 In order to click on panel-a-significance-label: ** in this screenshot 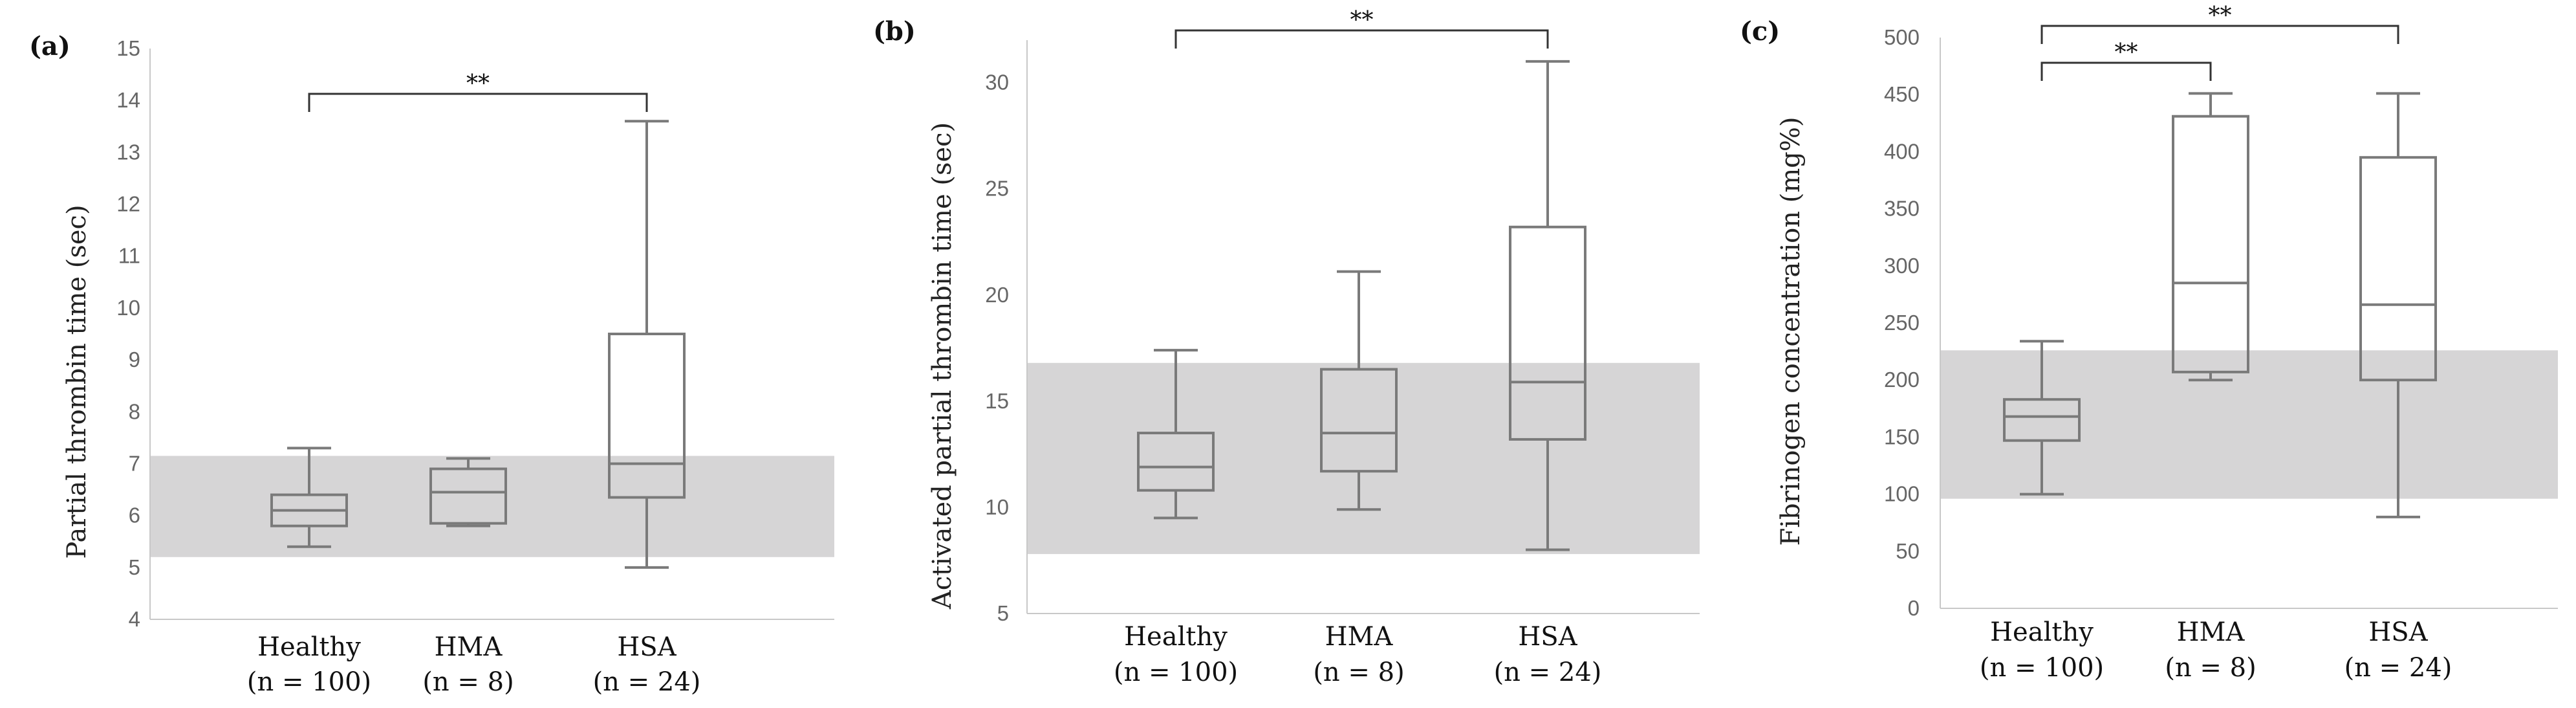, I will do `click(478, 84)`.